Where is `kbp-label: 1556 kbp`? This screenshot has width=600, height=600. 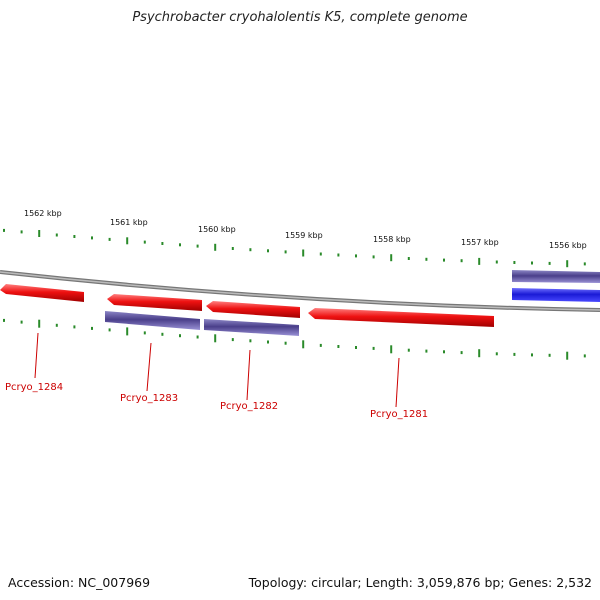
kbp-label: 1556 kbp is located at coordinates (568, 245).